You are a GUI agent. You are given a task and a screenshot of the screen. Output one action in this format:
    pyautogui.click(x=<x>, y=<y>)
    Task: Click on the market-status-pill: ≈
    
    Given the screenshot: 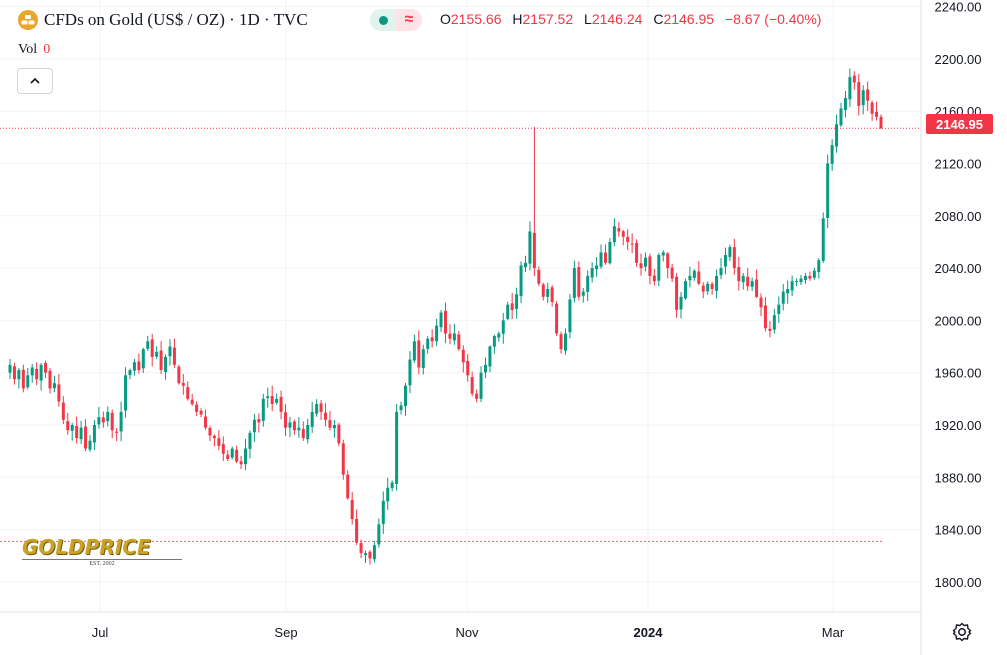 What is the action you would take?
    pyautogui.click(x=396, y=20)
    